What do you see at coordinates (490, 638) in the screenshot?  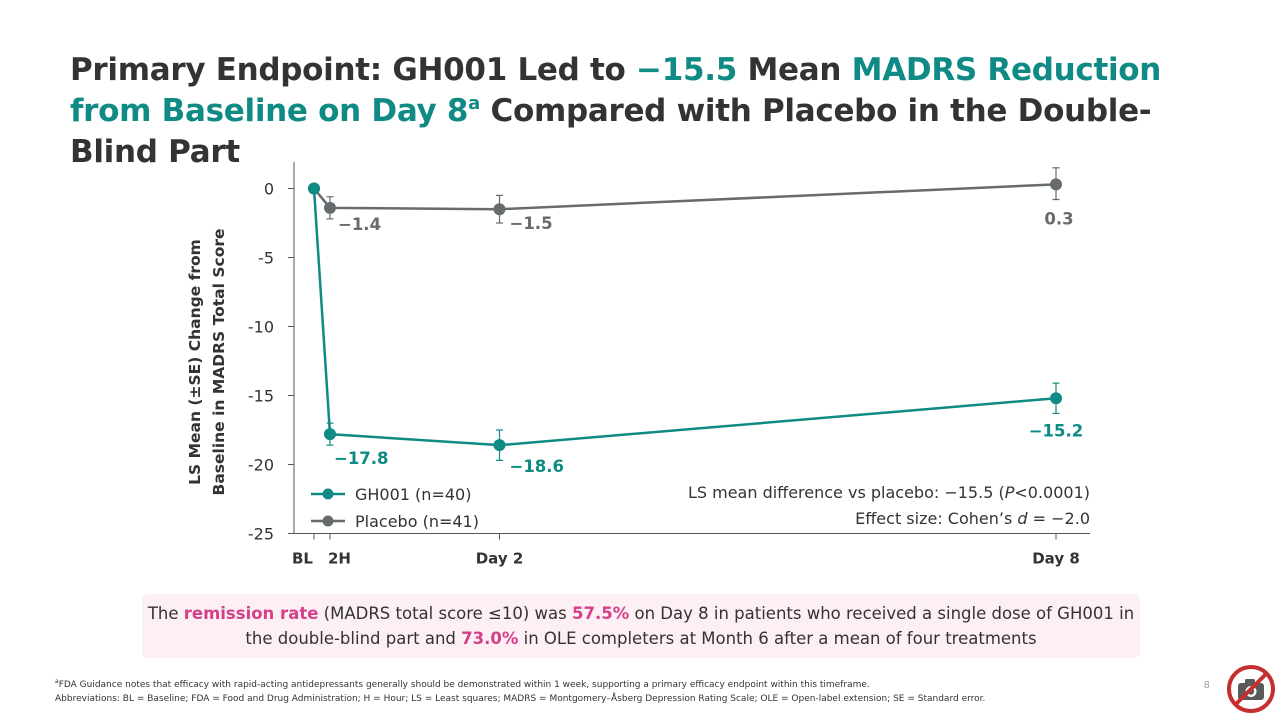 I see `callout-ole-value: 73.0%` at bounding box center [490, 638].